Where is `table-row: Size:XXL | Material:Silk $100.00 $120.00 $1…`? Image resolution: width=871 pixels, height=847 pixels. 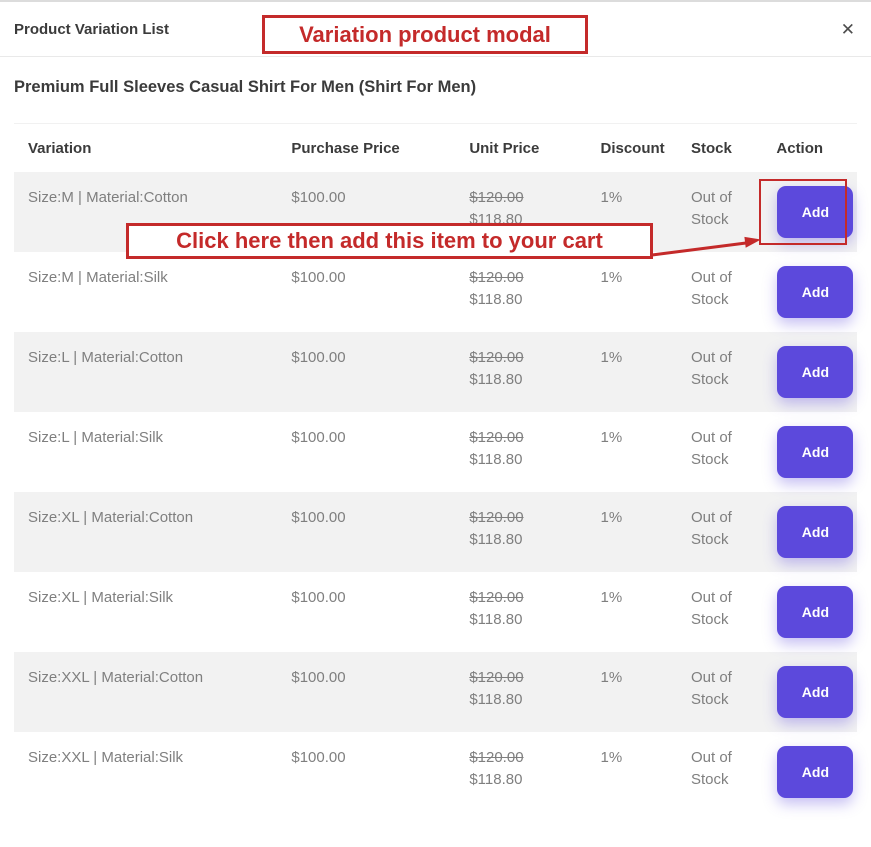 table-row: Size:XXL | Material:Silk $100.00 $120.00 $1… is located at coordinates (435, 772).